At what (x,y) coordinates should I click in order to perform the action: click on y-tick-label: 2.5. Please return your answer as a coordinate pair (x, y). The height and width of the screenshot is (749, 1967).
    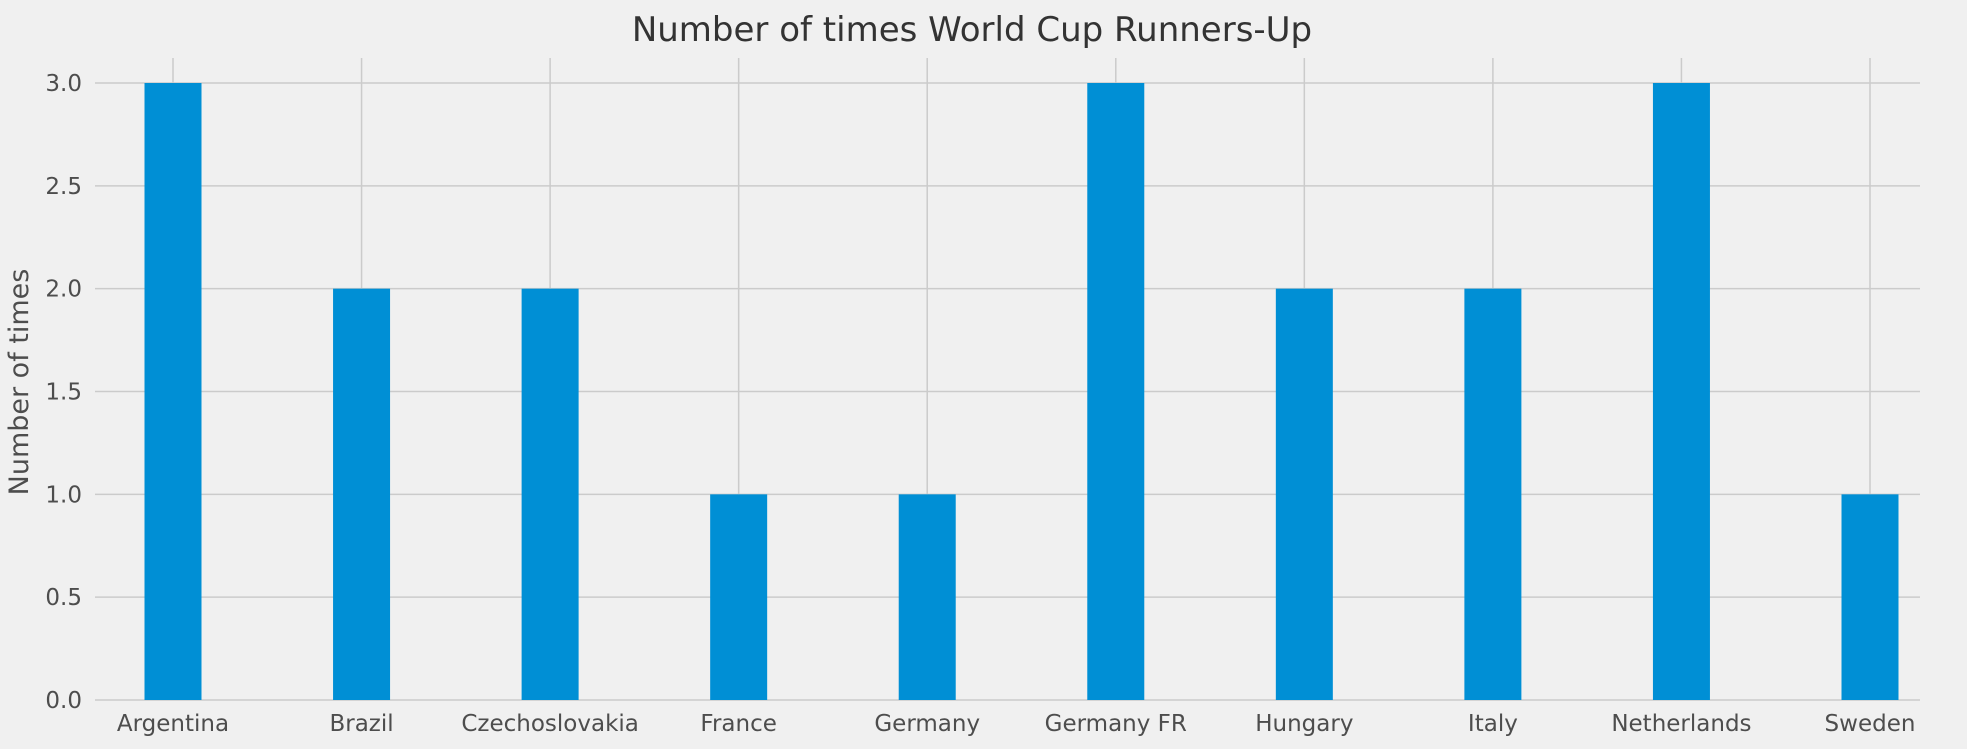
    Looking at the image, I should click on (63, 187).